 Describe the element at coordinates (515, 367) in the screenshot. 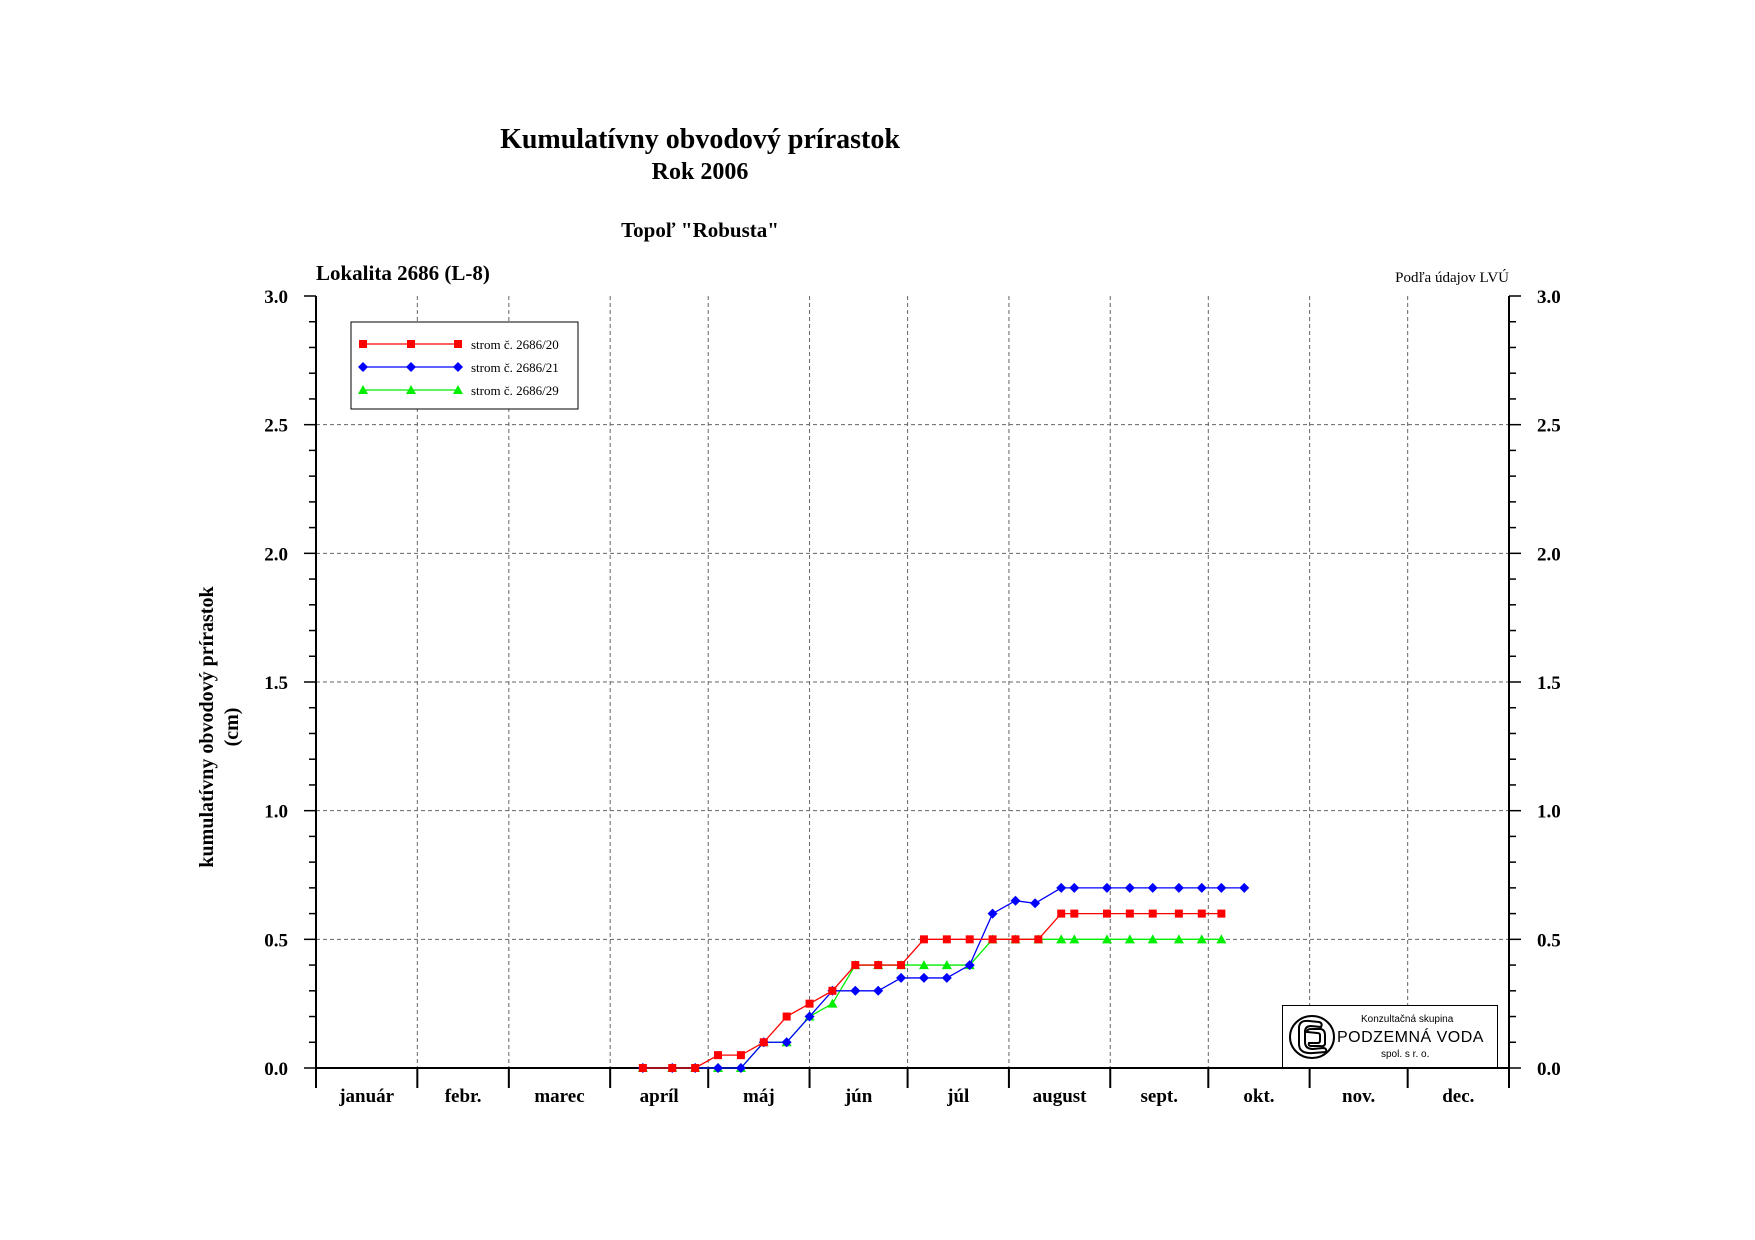

I see `legend-label: strom č. 2686/21` at that location.